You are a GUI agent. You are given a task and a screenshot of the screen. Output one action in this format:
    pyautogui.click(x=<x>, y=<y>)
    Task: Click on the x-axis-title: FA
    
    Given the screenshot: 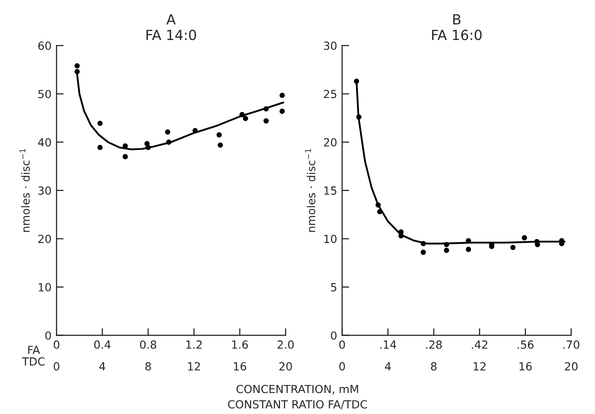 What is the action you would take?
    pyautogui.click(x=34, y=350)
    